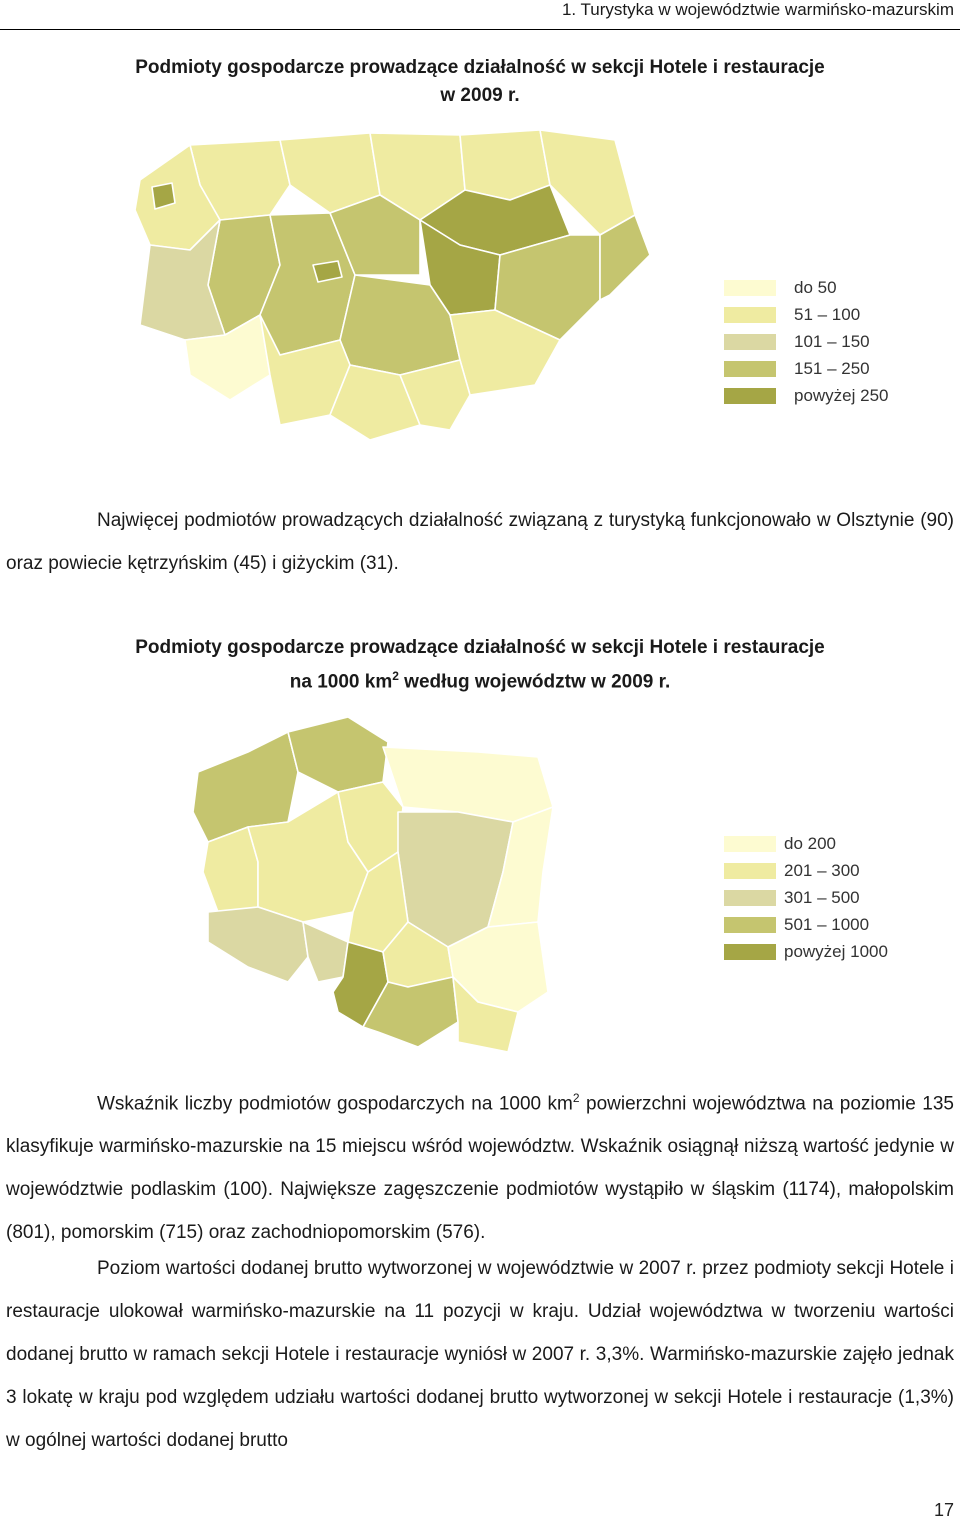  What do you see at coordinates (832, 368) in the screenshot?
I see `map1-legend-label: 151 – 250` at bounding box center [832, 368].